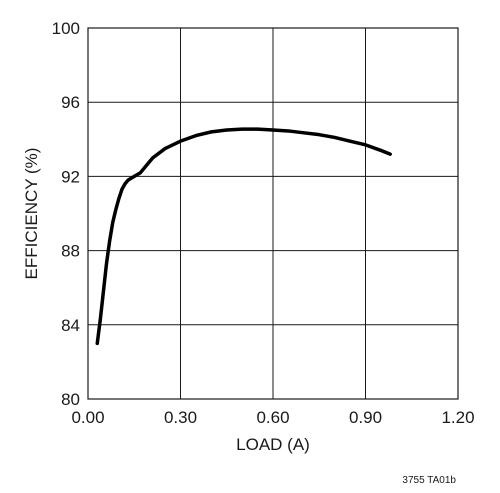 Image resolution: width=500 pixels, height=493 pixels. I want to click on y-tick-label: 88, so click(70, 251).